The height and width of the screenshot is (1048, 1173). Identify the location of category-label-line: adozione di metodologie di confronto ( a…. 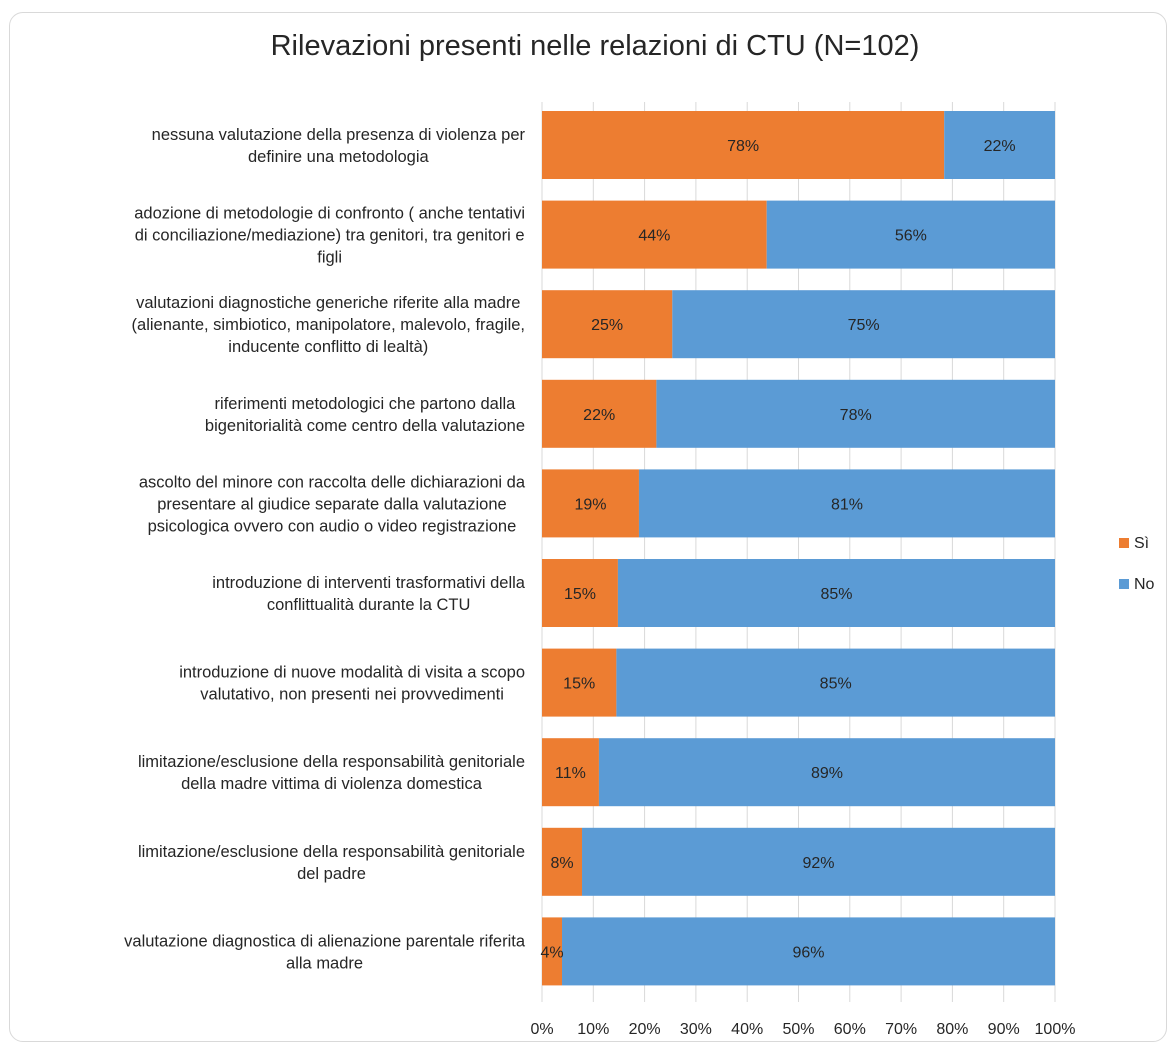
(329, 214).